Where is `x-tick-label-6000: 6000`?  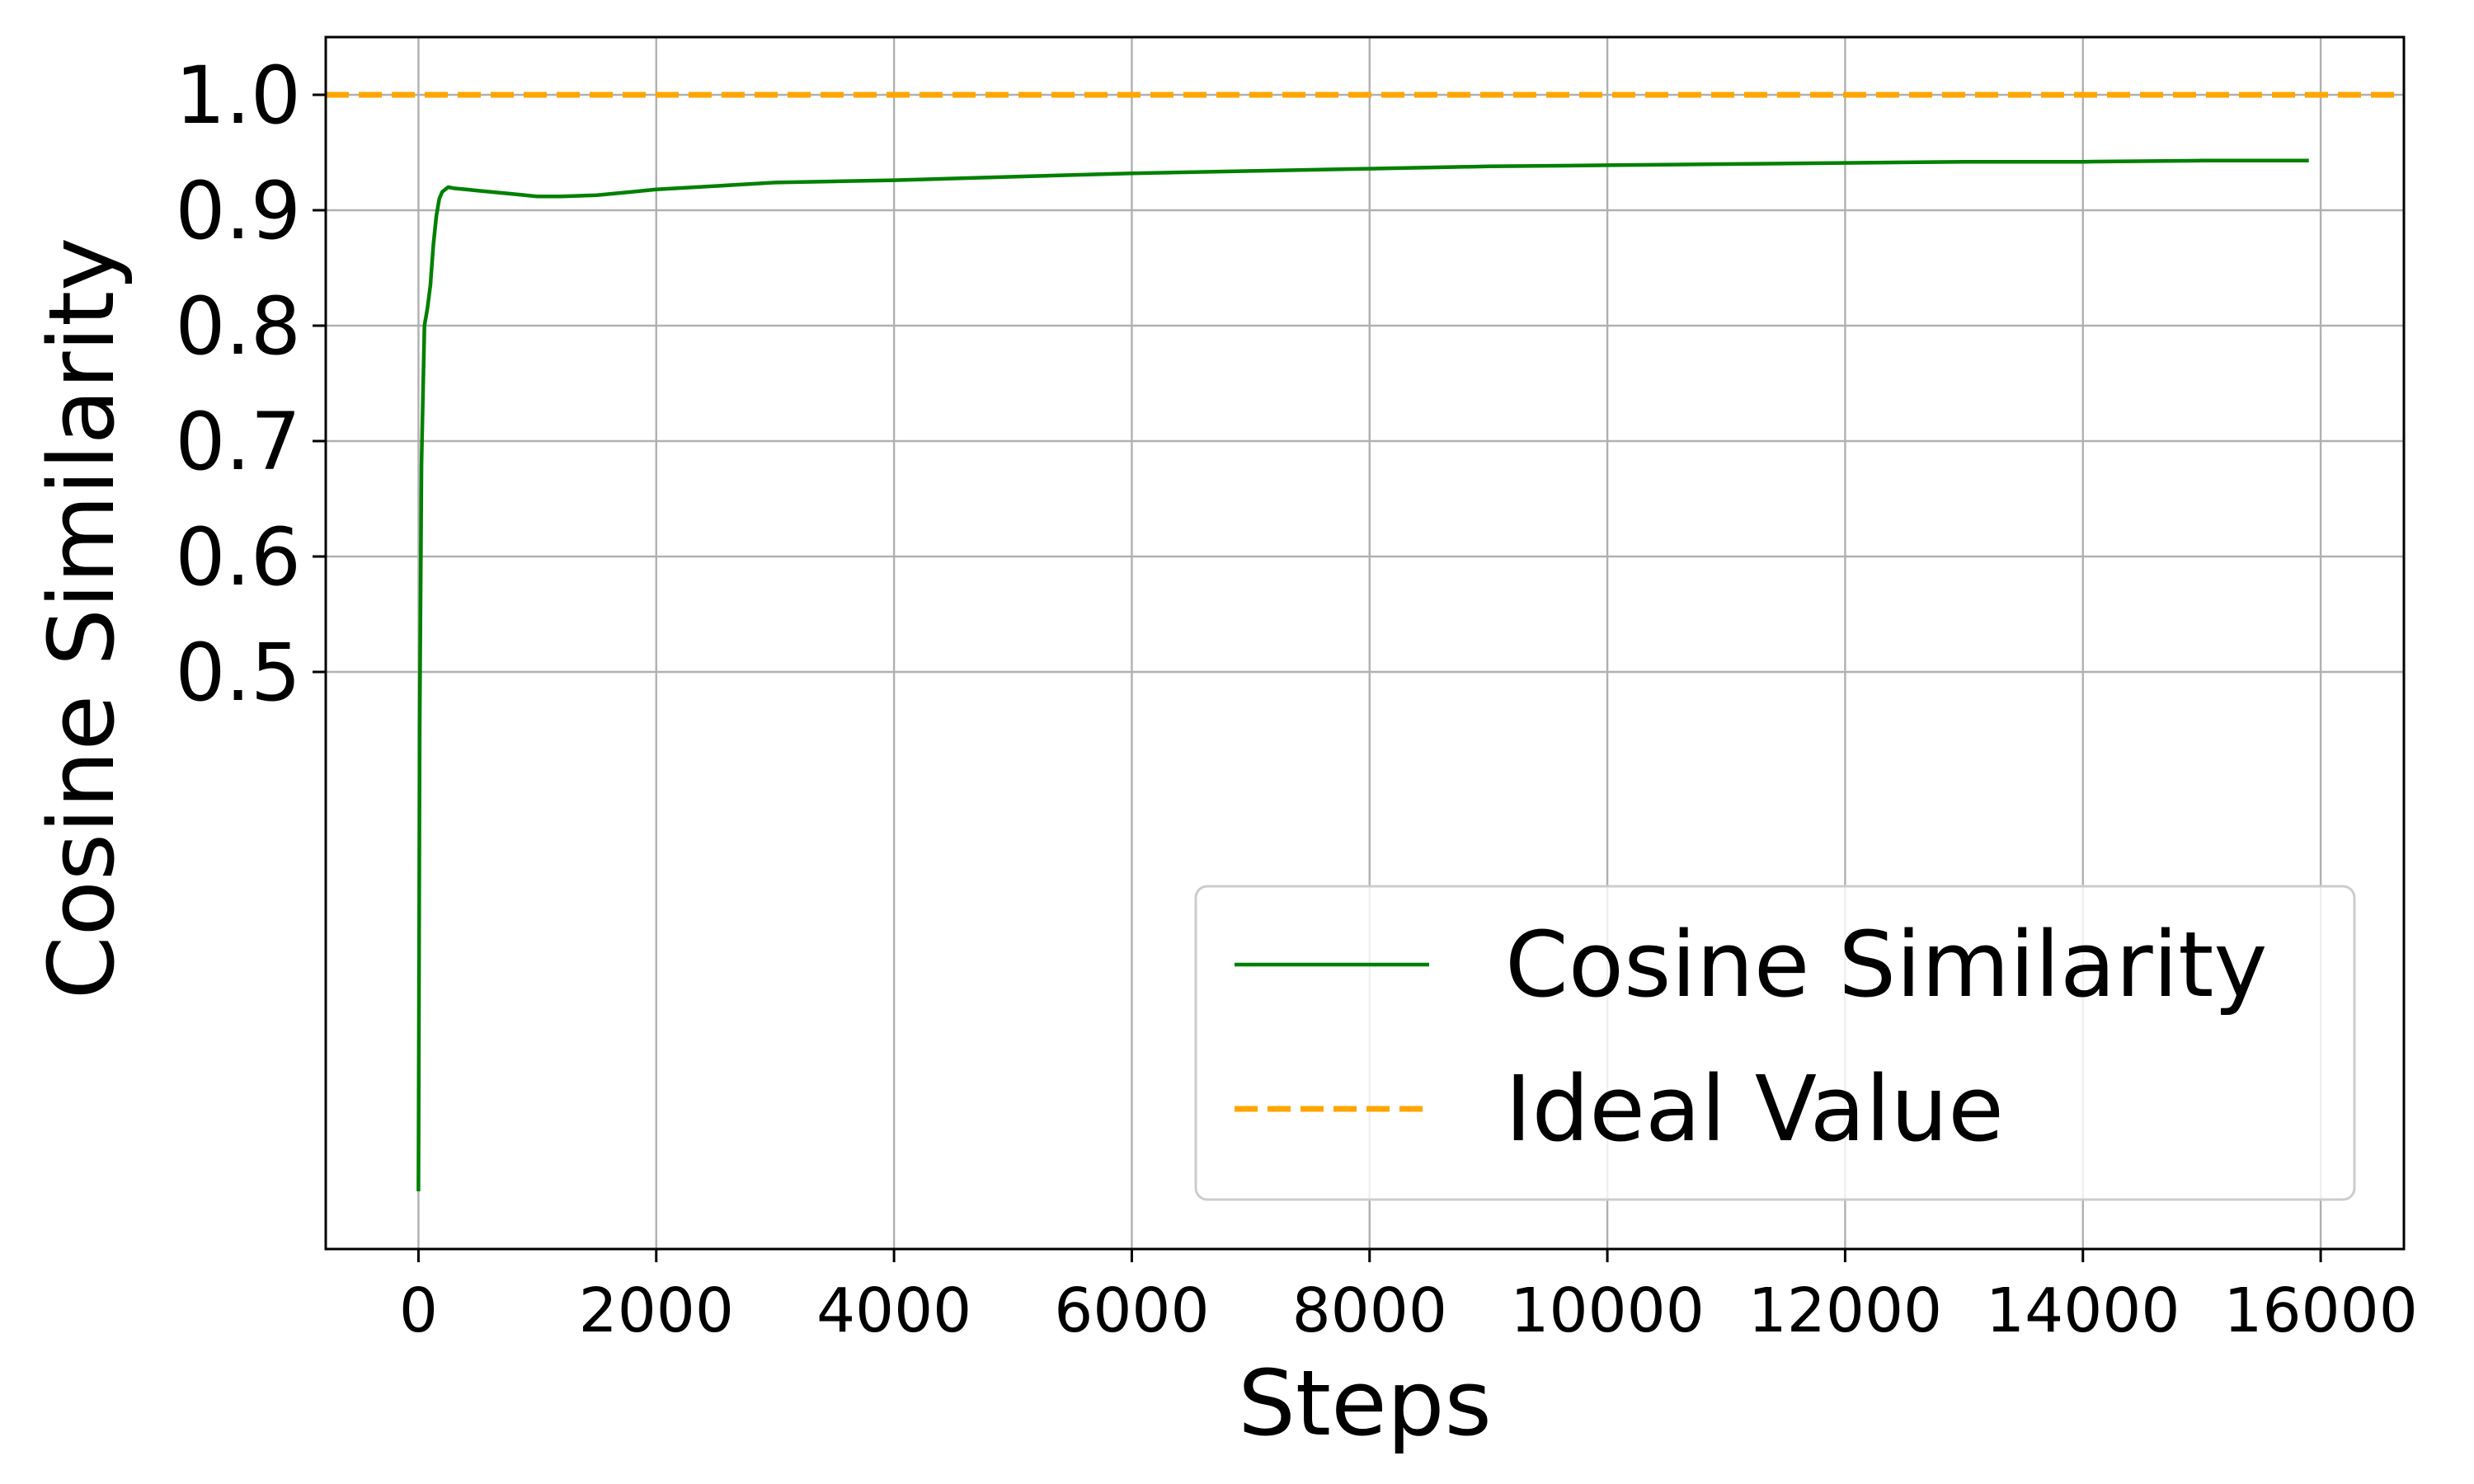 x-tick-label-6000: 6000 is located at coordinates (1131, 1310).